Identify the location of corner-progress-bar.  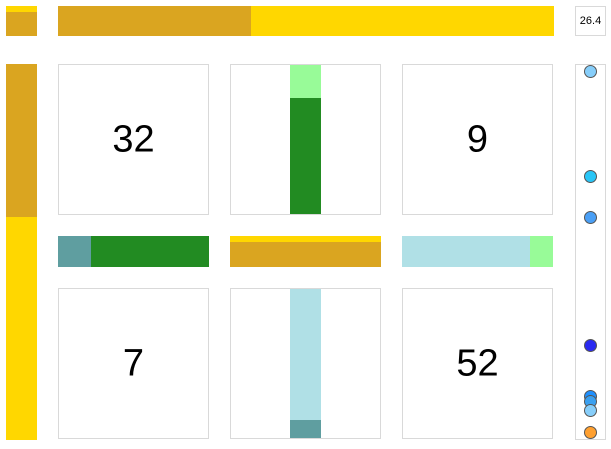
(21, 21).